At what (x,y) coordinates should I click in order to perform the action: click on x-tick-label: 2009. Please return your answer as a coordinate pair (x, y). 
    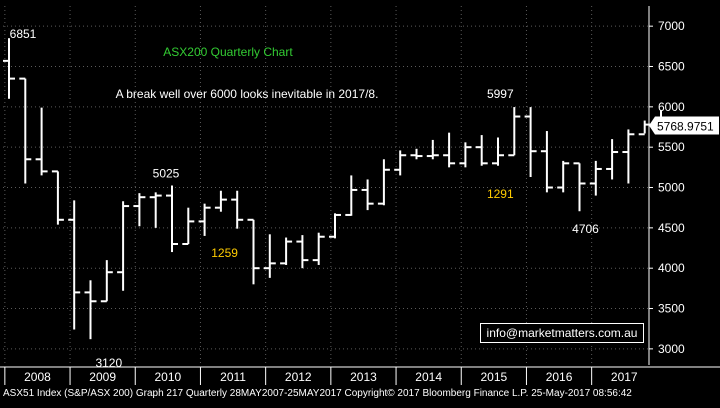
    Looking at the image, I should click on (102, 377).